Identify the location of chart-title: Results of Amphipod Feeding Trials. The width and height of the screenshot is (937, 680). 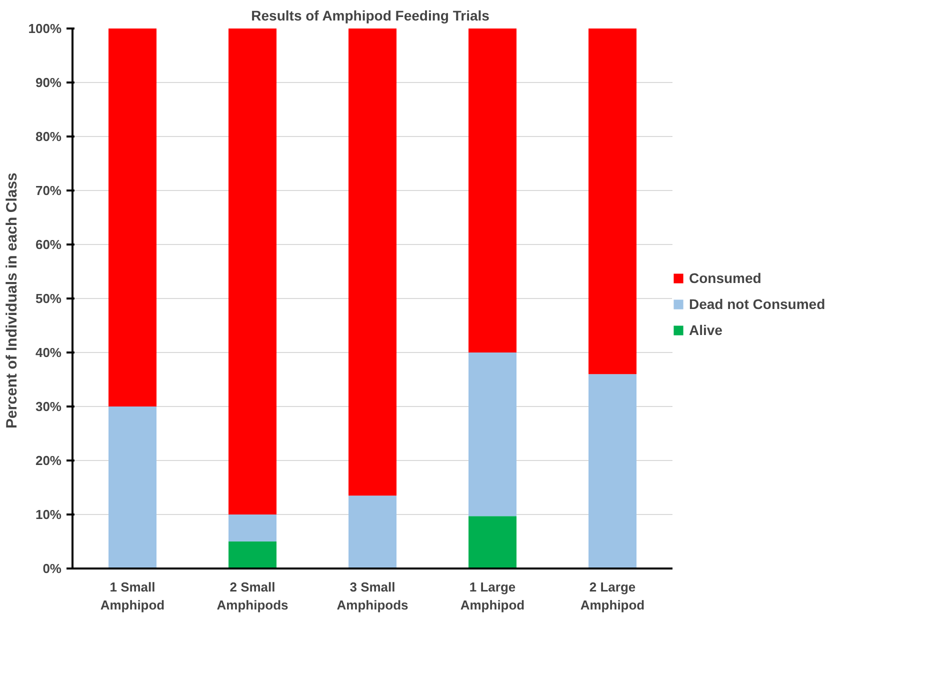
(370, 16).